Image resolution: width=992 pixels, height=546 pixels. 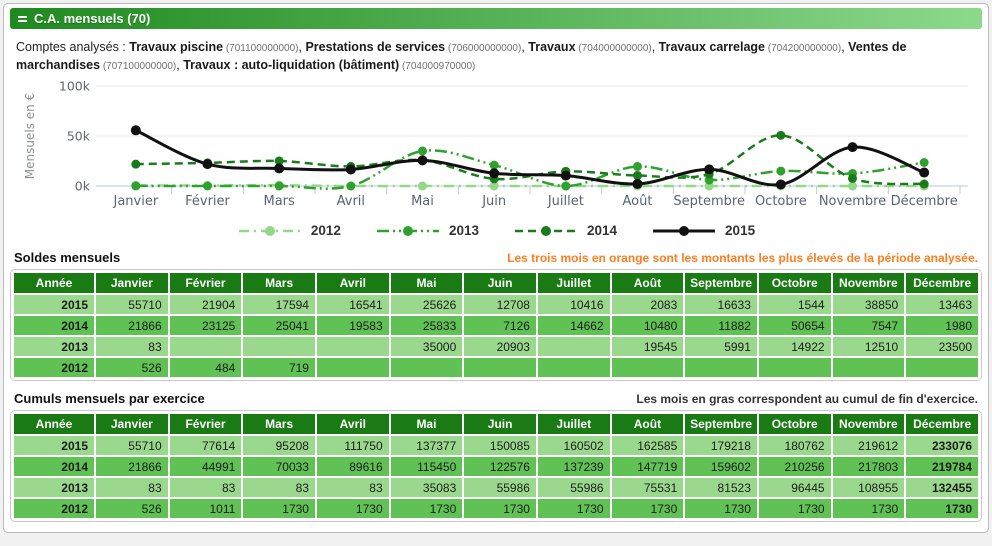 What do you see at coordinates (426, 346) in the screenshot?
I see `value-cell: 35000` at bounding box center [426, 346].